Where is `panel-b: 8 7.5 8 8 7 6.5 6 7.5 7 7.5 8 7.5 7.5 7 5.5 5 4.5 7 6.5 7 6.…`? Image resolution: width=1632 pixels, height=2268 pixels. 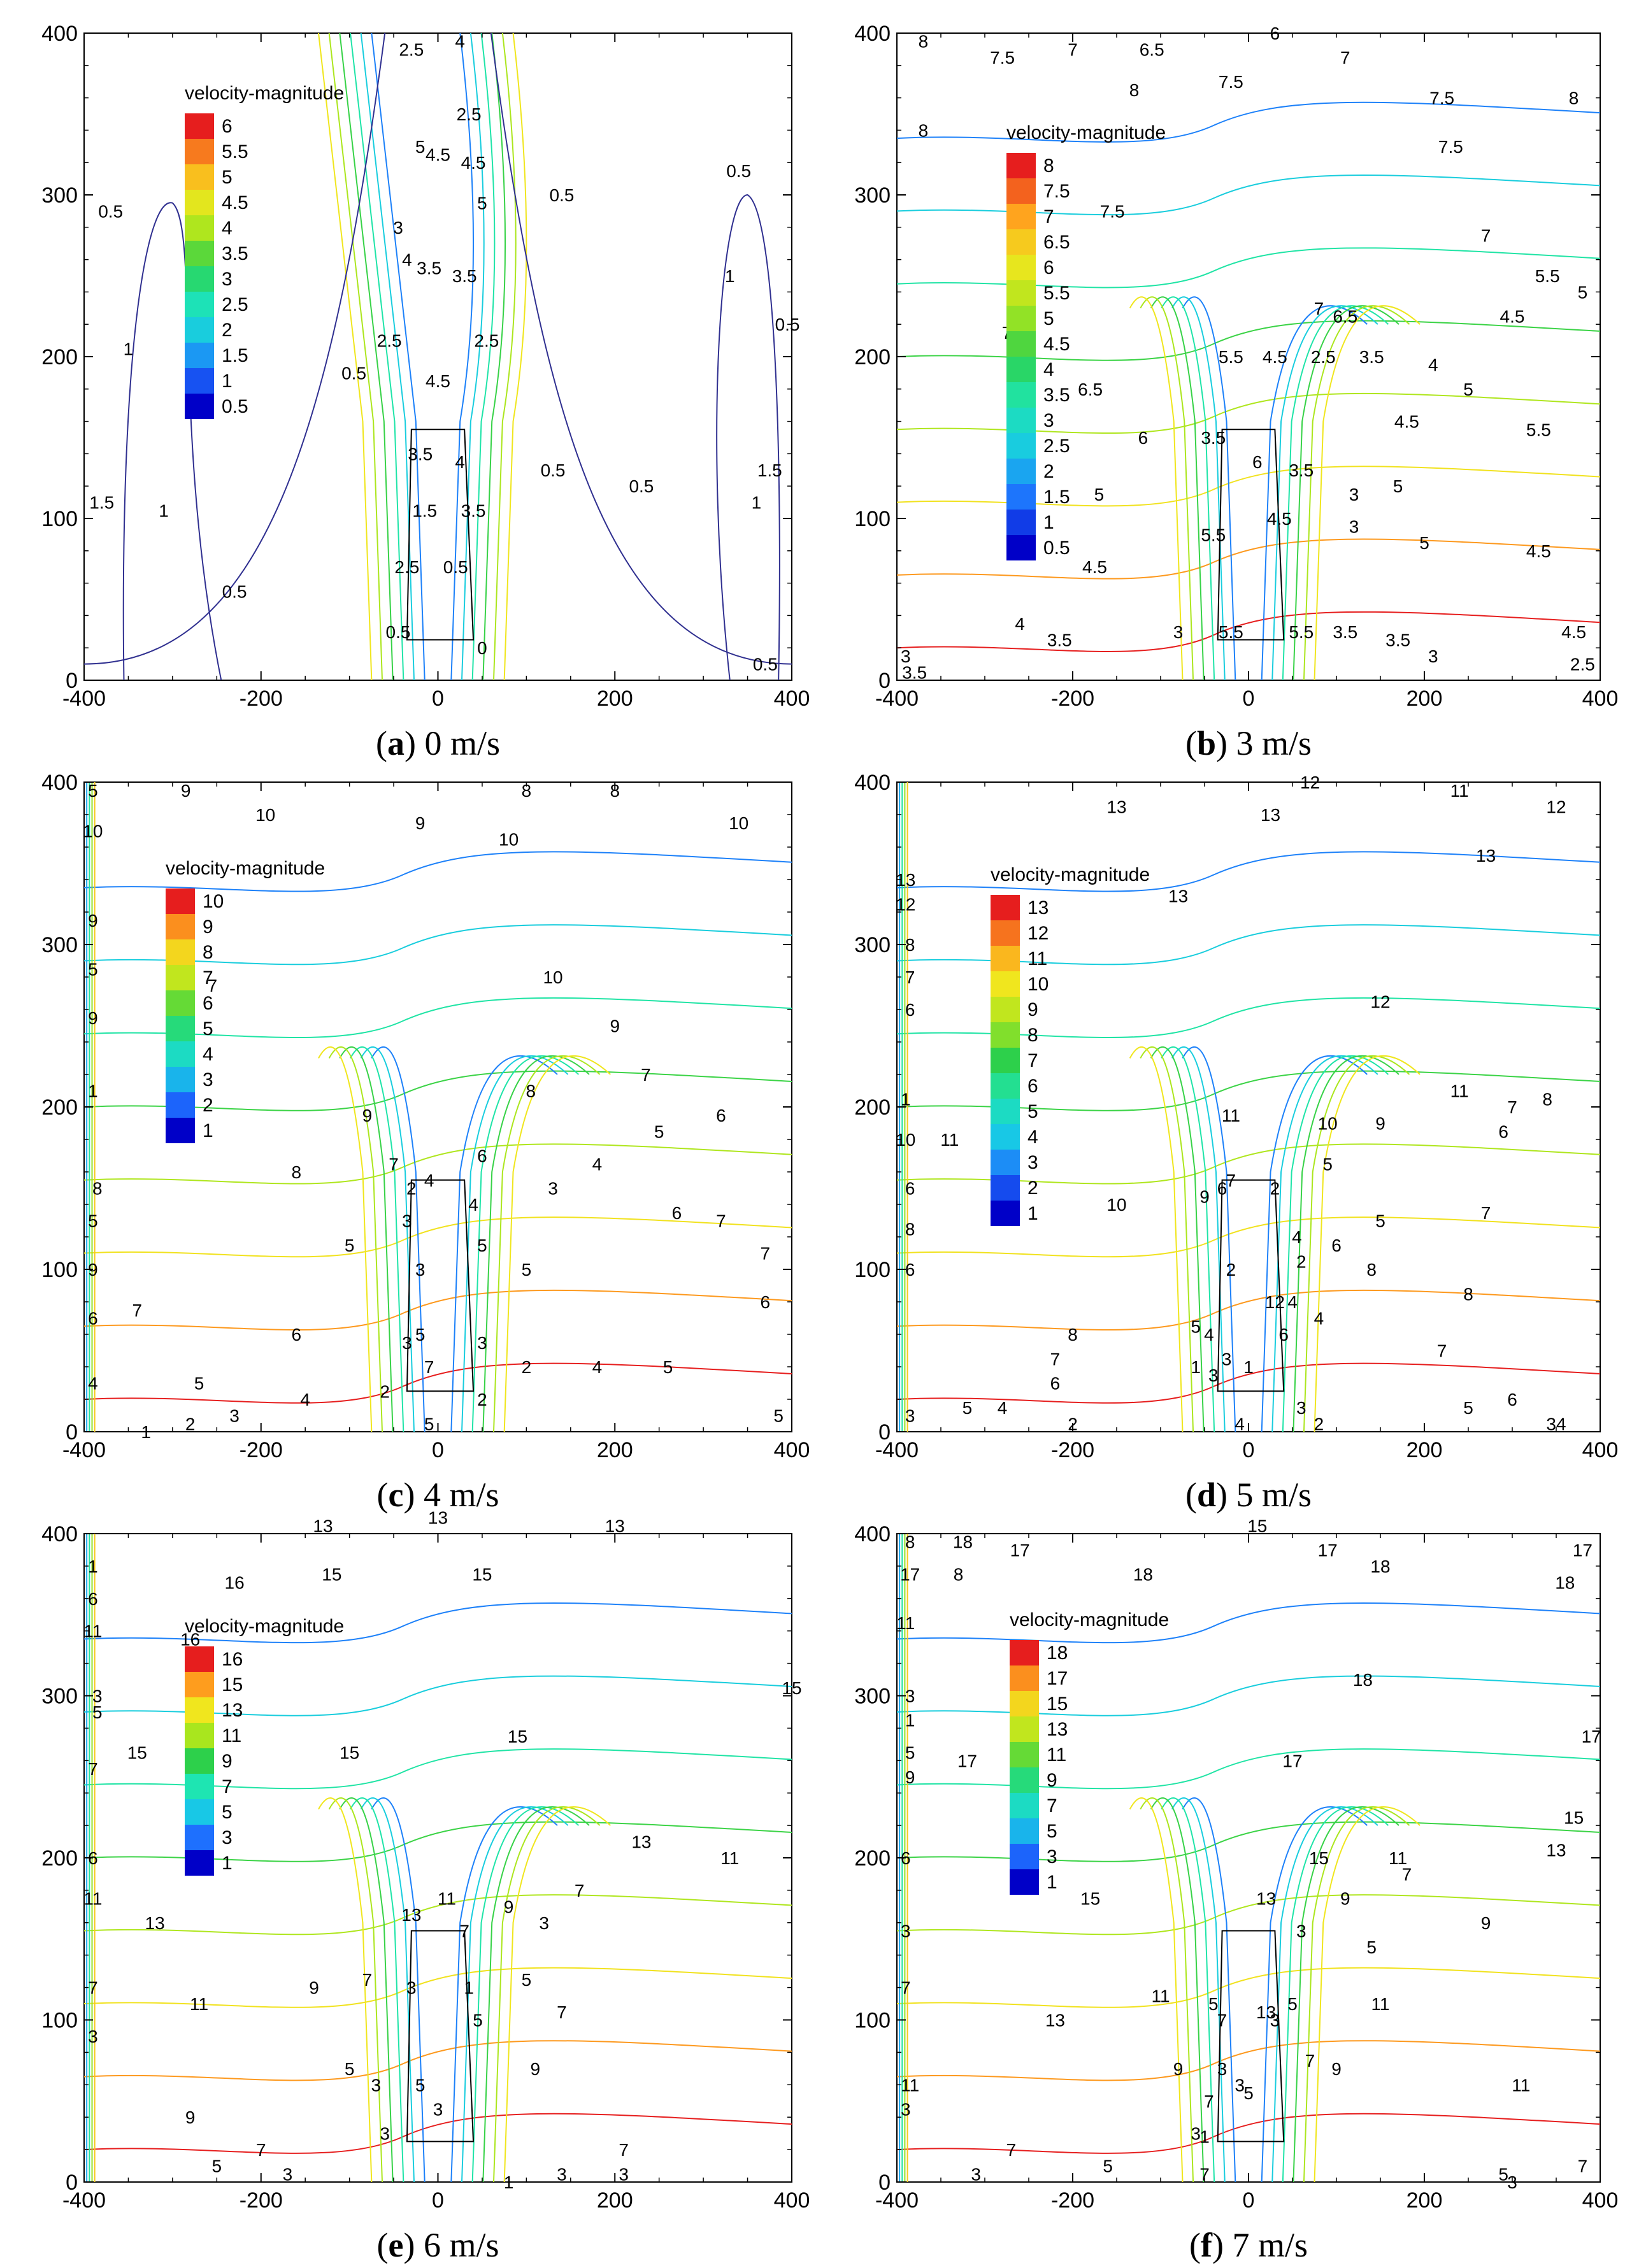 panel-b: 8 7.5 8 8 7 6.5 6 7.5 7 7.5 8 7.5 7.5 7 5.5 5 4.5 7 6.5 7 6.… is located at coordinates (1236, 366).